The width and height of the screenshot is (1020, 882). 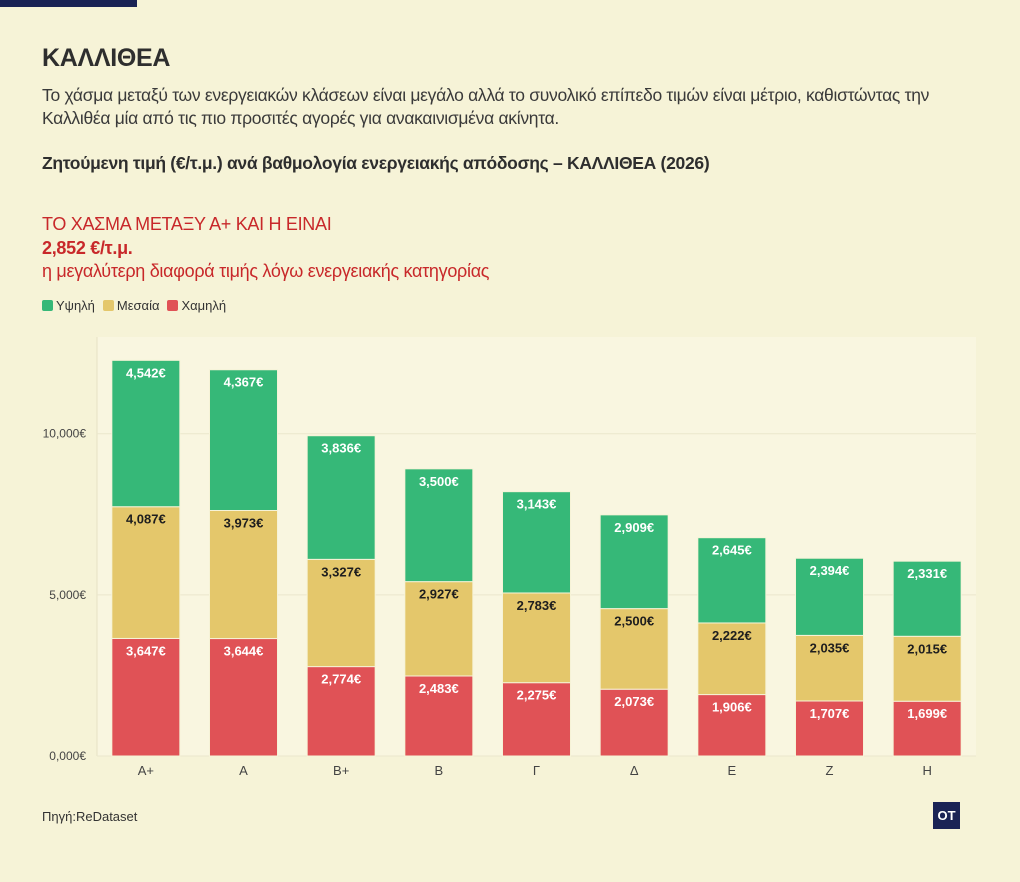 I want to click on data-label: 3,836€, so click(x=341, y=448).